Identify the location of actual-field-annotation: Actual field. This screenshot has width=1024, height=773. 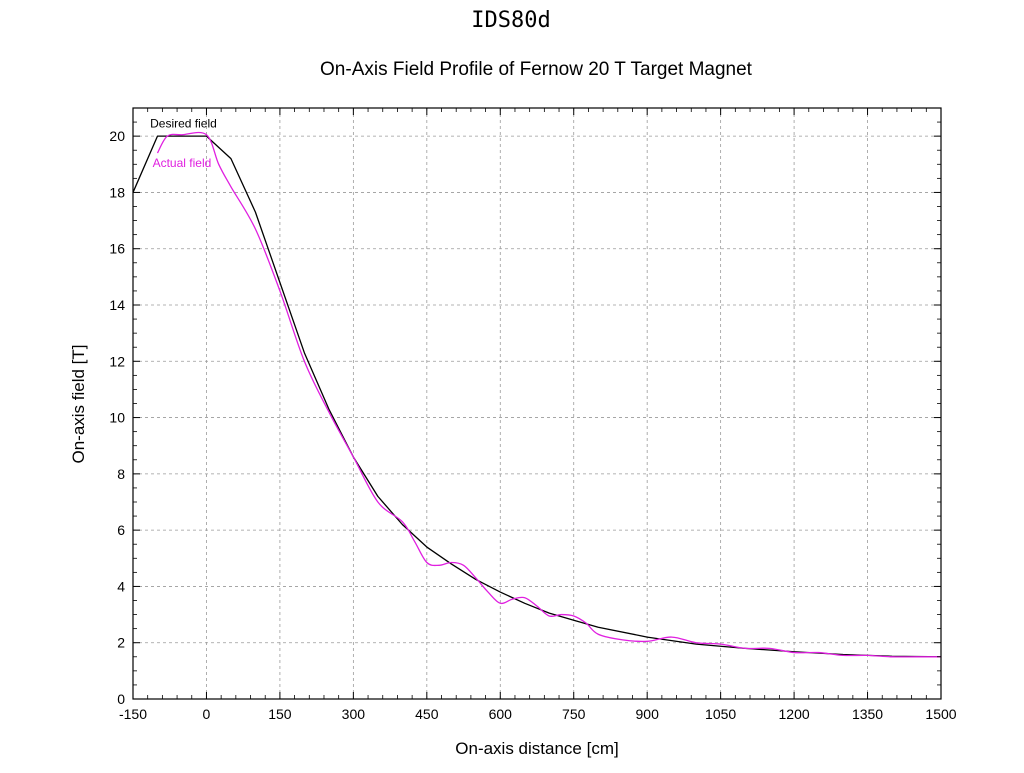
(182, 163).